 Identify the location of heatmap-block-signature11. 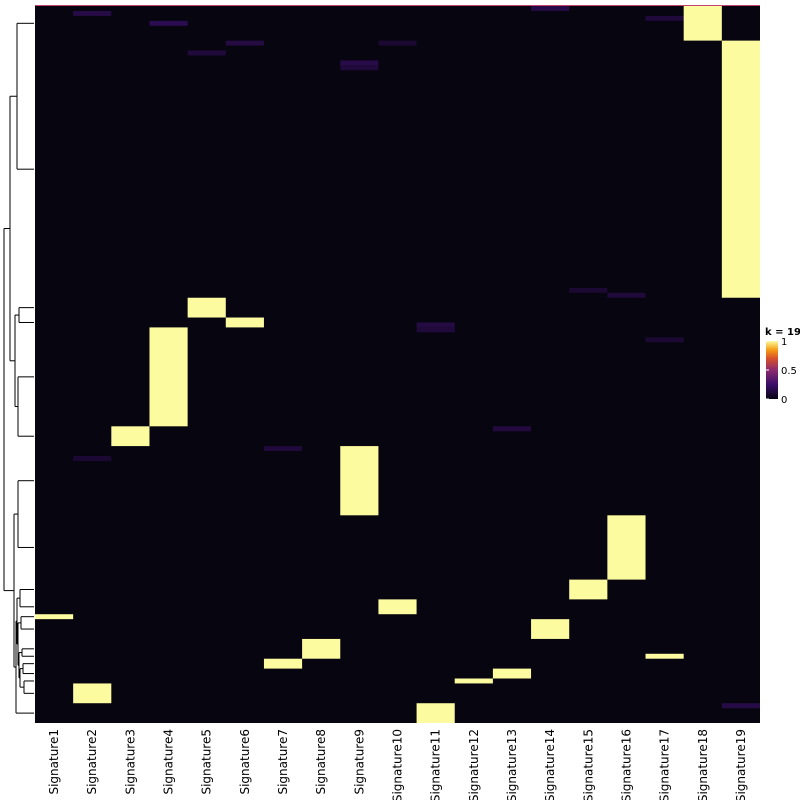
(435, 713).